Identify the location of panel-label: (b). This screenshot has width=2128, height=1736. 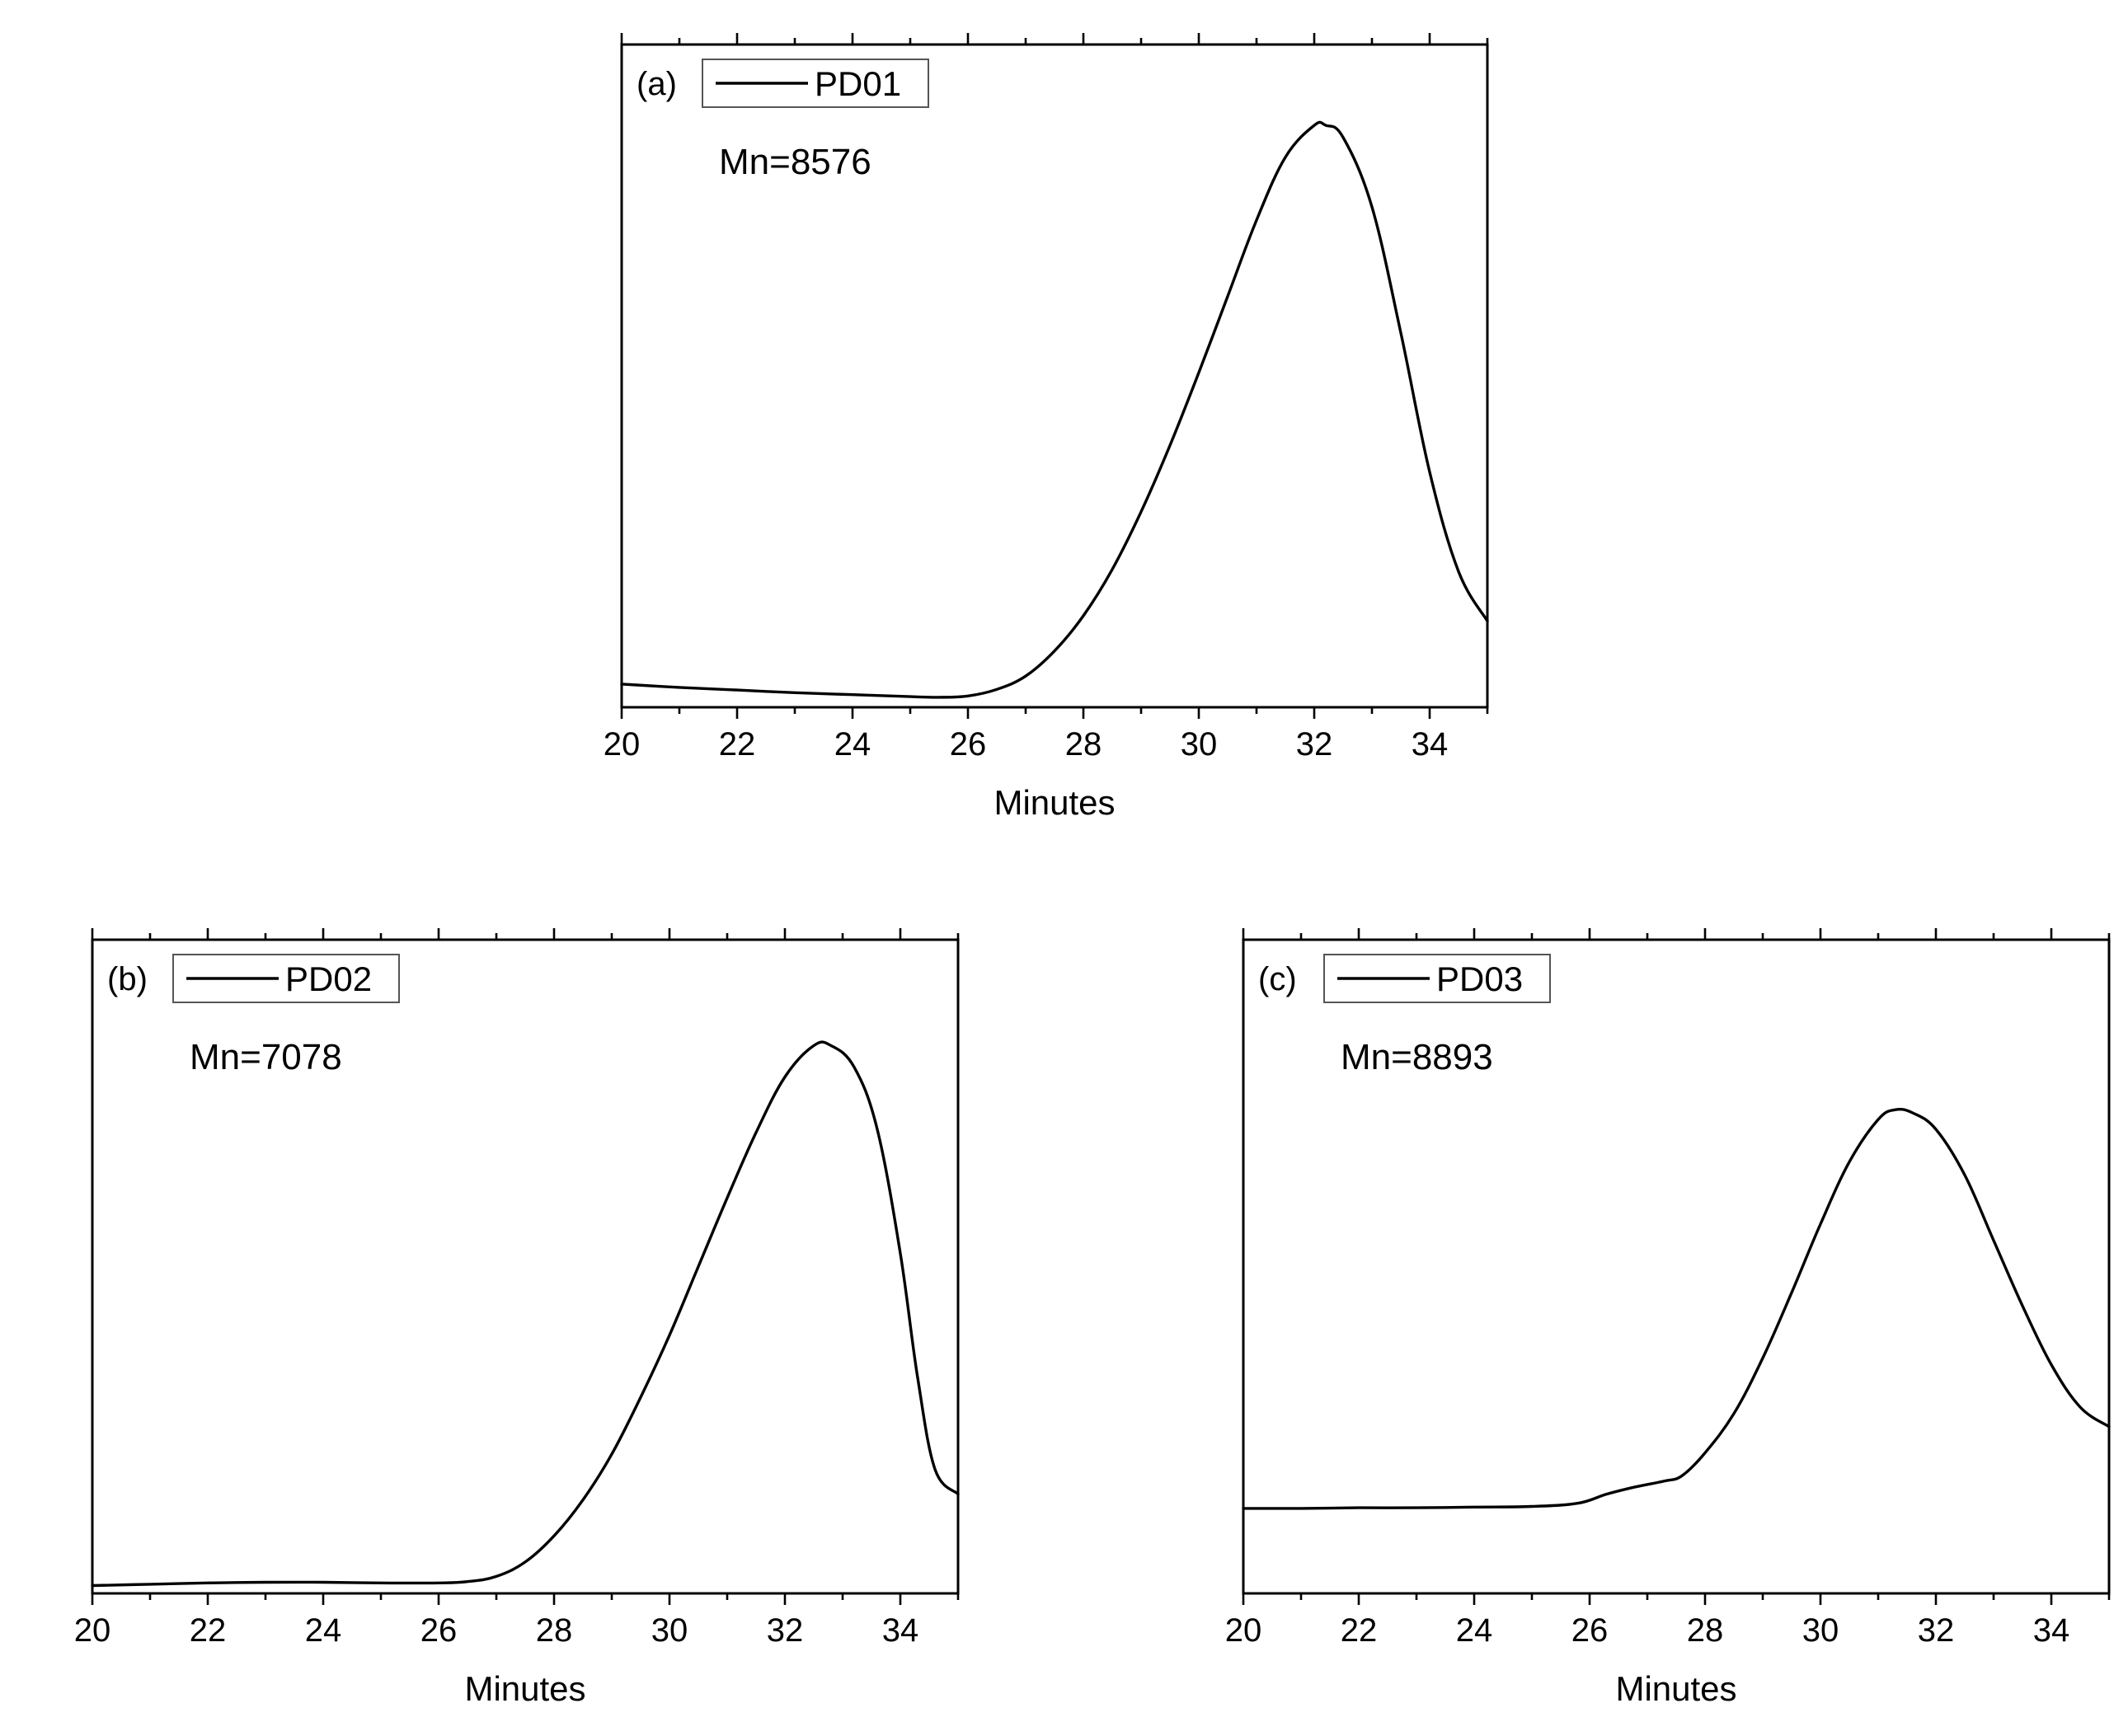
(128, 979).